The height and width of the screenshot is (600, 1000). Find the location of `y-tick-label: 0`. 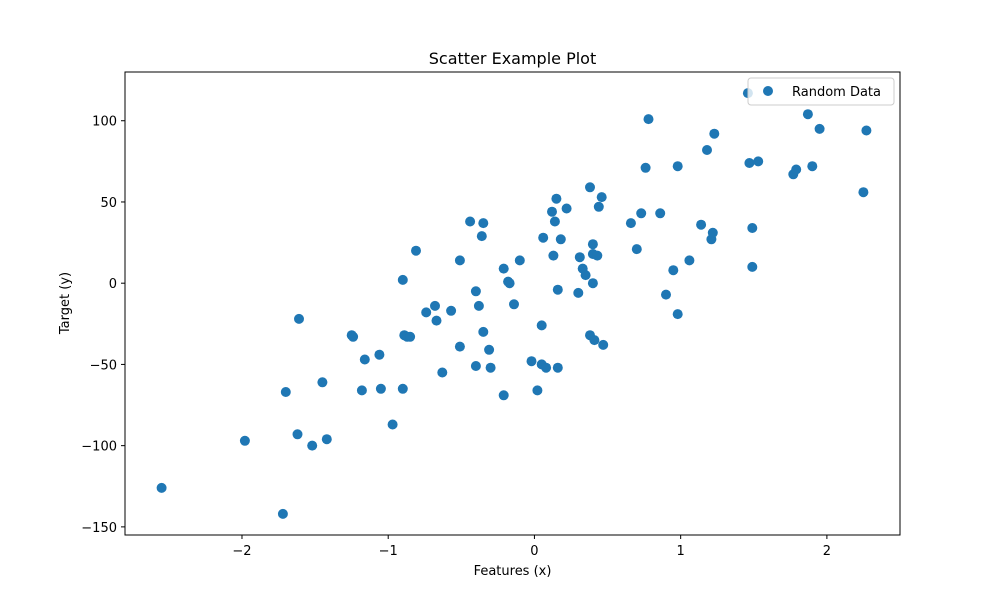

y-tick-label: 0 is located at coordinates (113, 284).